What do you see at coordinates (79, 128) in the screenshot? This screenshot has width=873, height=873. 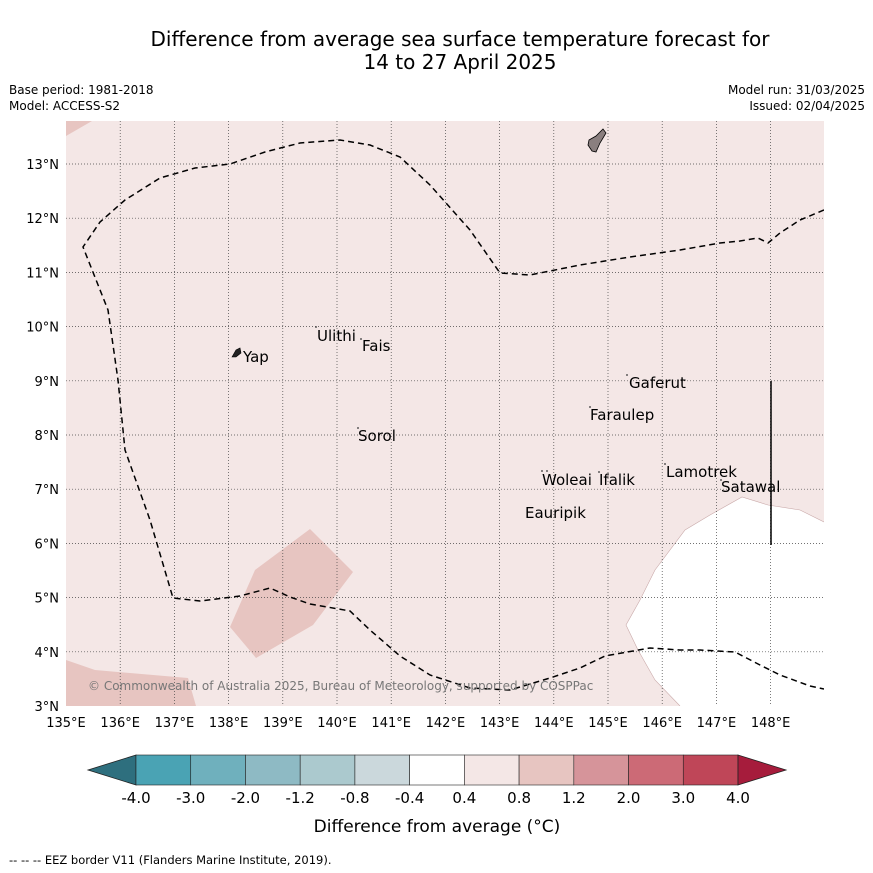 I see `warm-anomaly-corner-nw` at bounding box center [79, 128].